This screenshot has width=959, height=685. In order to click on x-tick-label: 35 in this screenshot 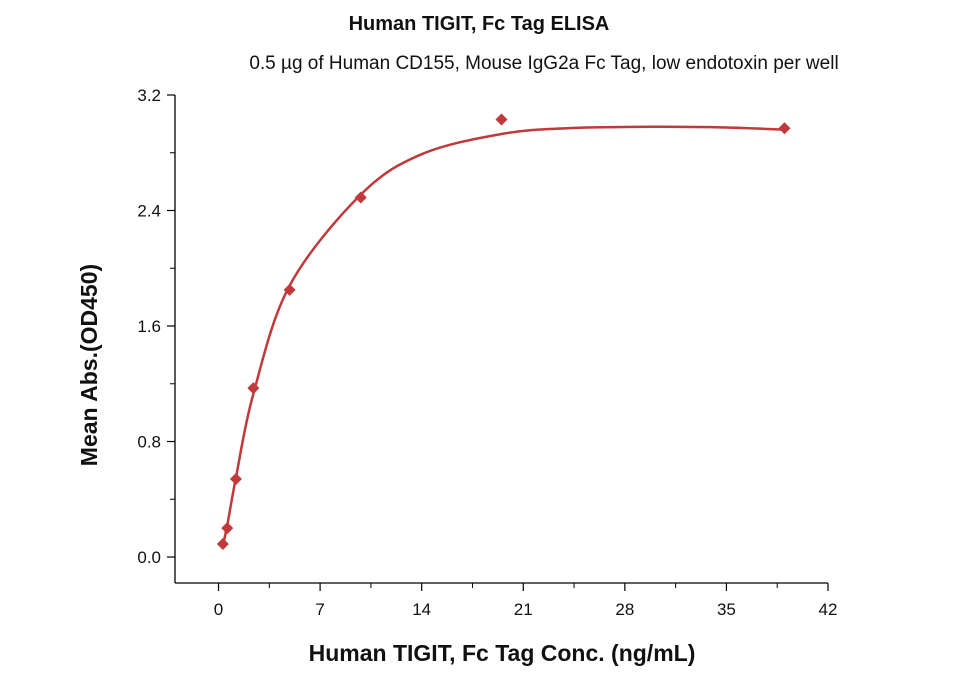, I will do `click(726, 609)`.